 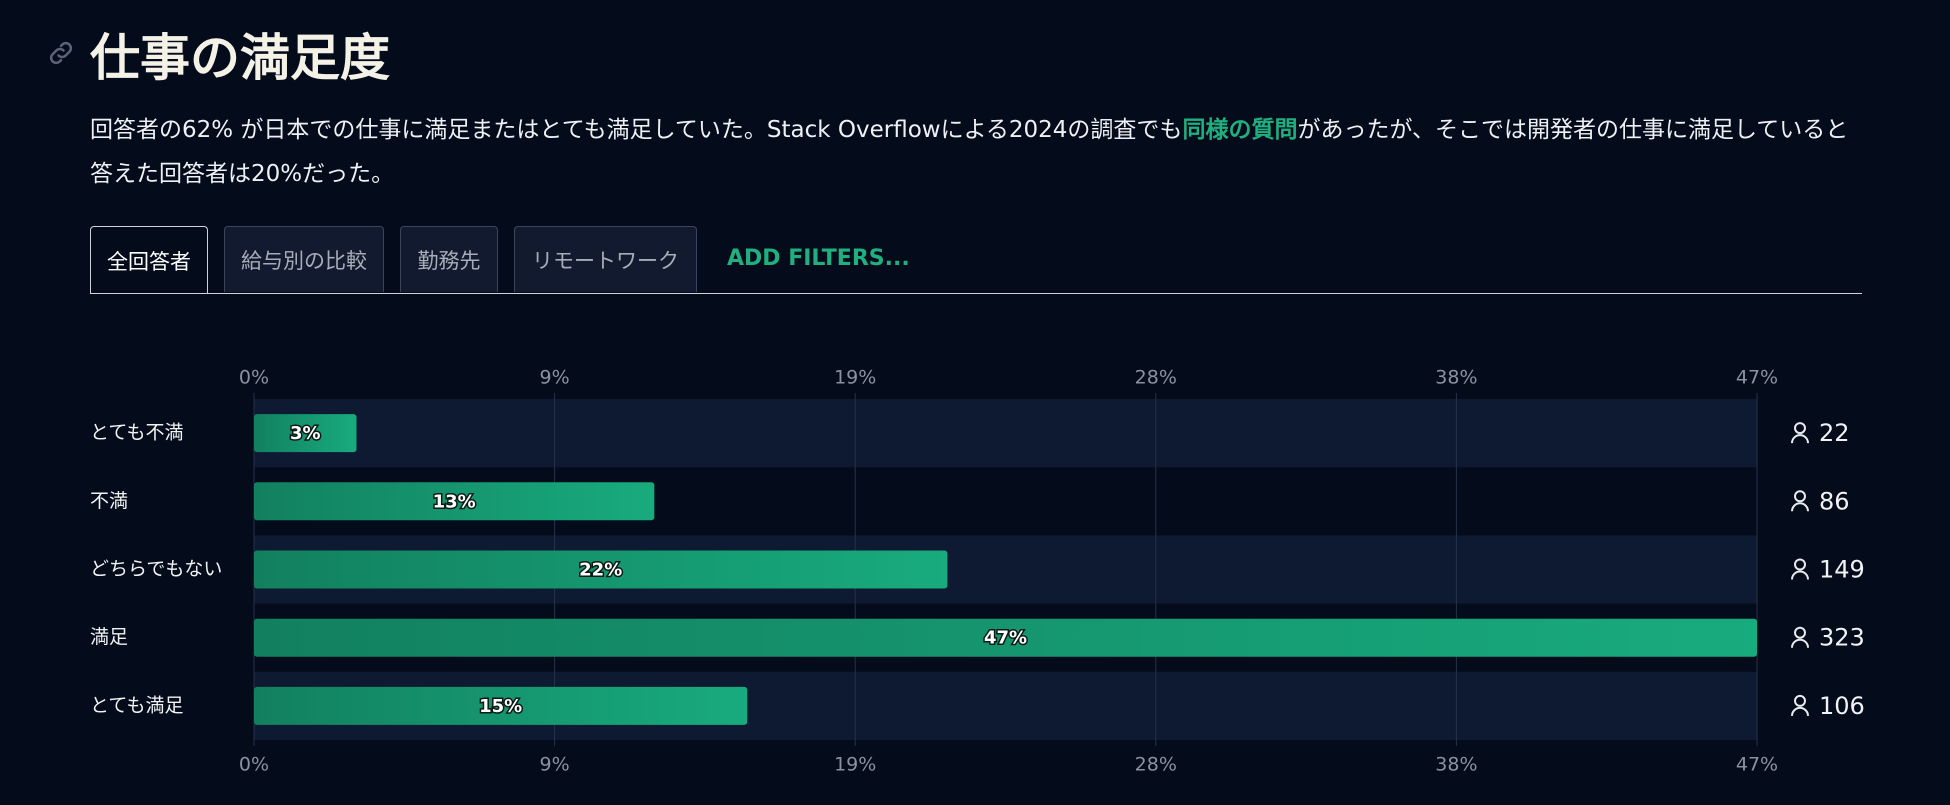 I want to click on row-band, so click(x=1005, y=433).